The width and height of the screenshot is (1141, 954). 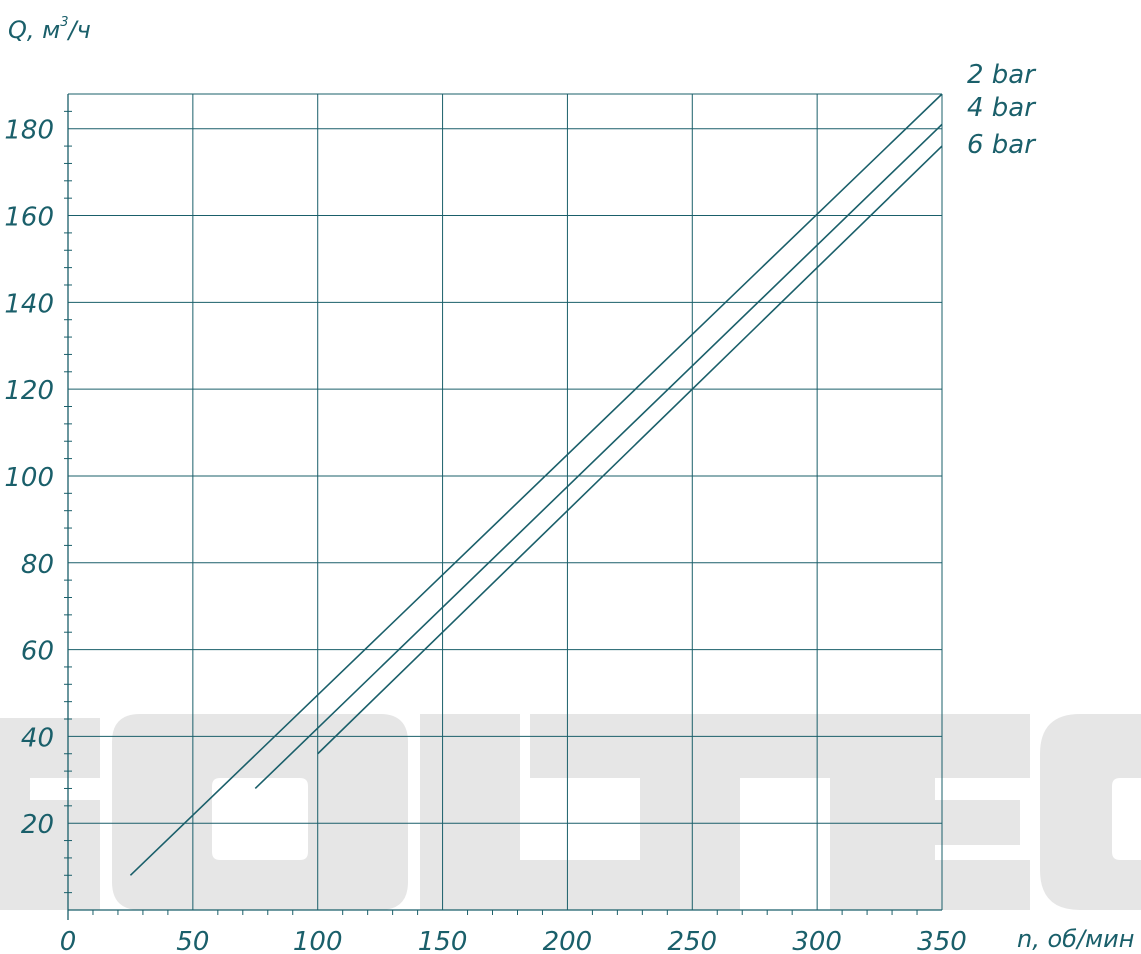 I want to click on y-tick-label-160: 160, so click(x=29, y=218).